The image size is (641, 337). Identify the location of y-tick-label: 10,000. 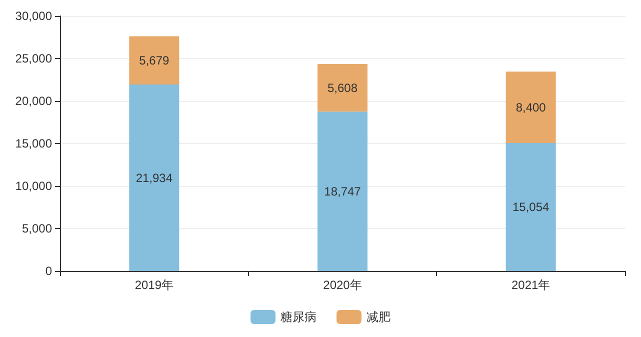
(33, 186).